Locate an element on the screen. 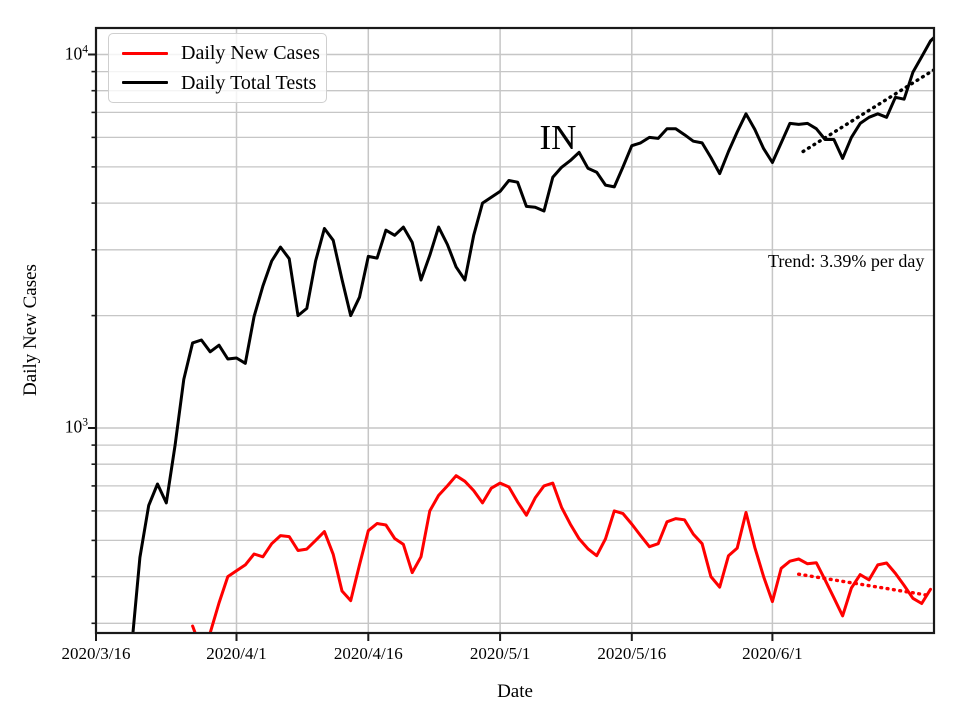 This screenshot has width=960, height=720. legend-item-daily-total-tests: Daily Total Tests is located at coordinates (224, 83).